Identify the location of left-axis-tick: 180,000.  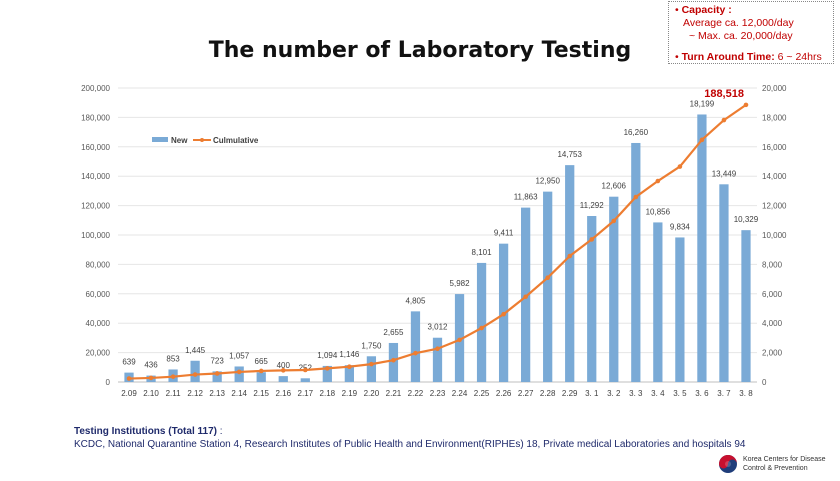
(95, 117).